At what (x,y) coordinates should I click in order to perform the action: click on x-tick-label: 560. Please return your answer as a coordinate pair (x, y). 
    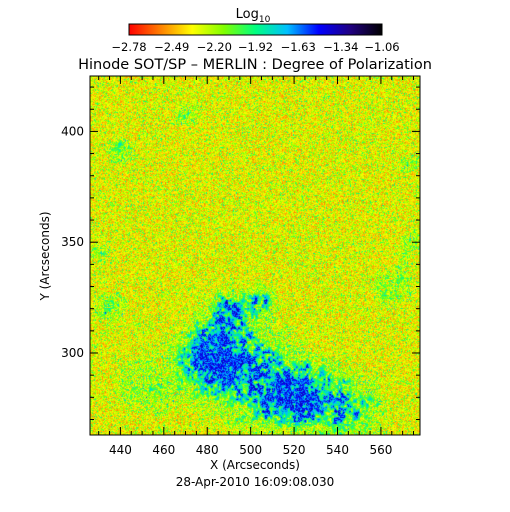
    Looking at the image, I should click on (380, 450).